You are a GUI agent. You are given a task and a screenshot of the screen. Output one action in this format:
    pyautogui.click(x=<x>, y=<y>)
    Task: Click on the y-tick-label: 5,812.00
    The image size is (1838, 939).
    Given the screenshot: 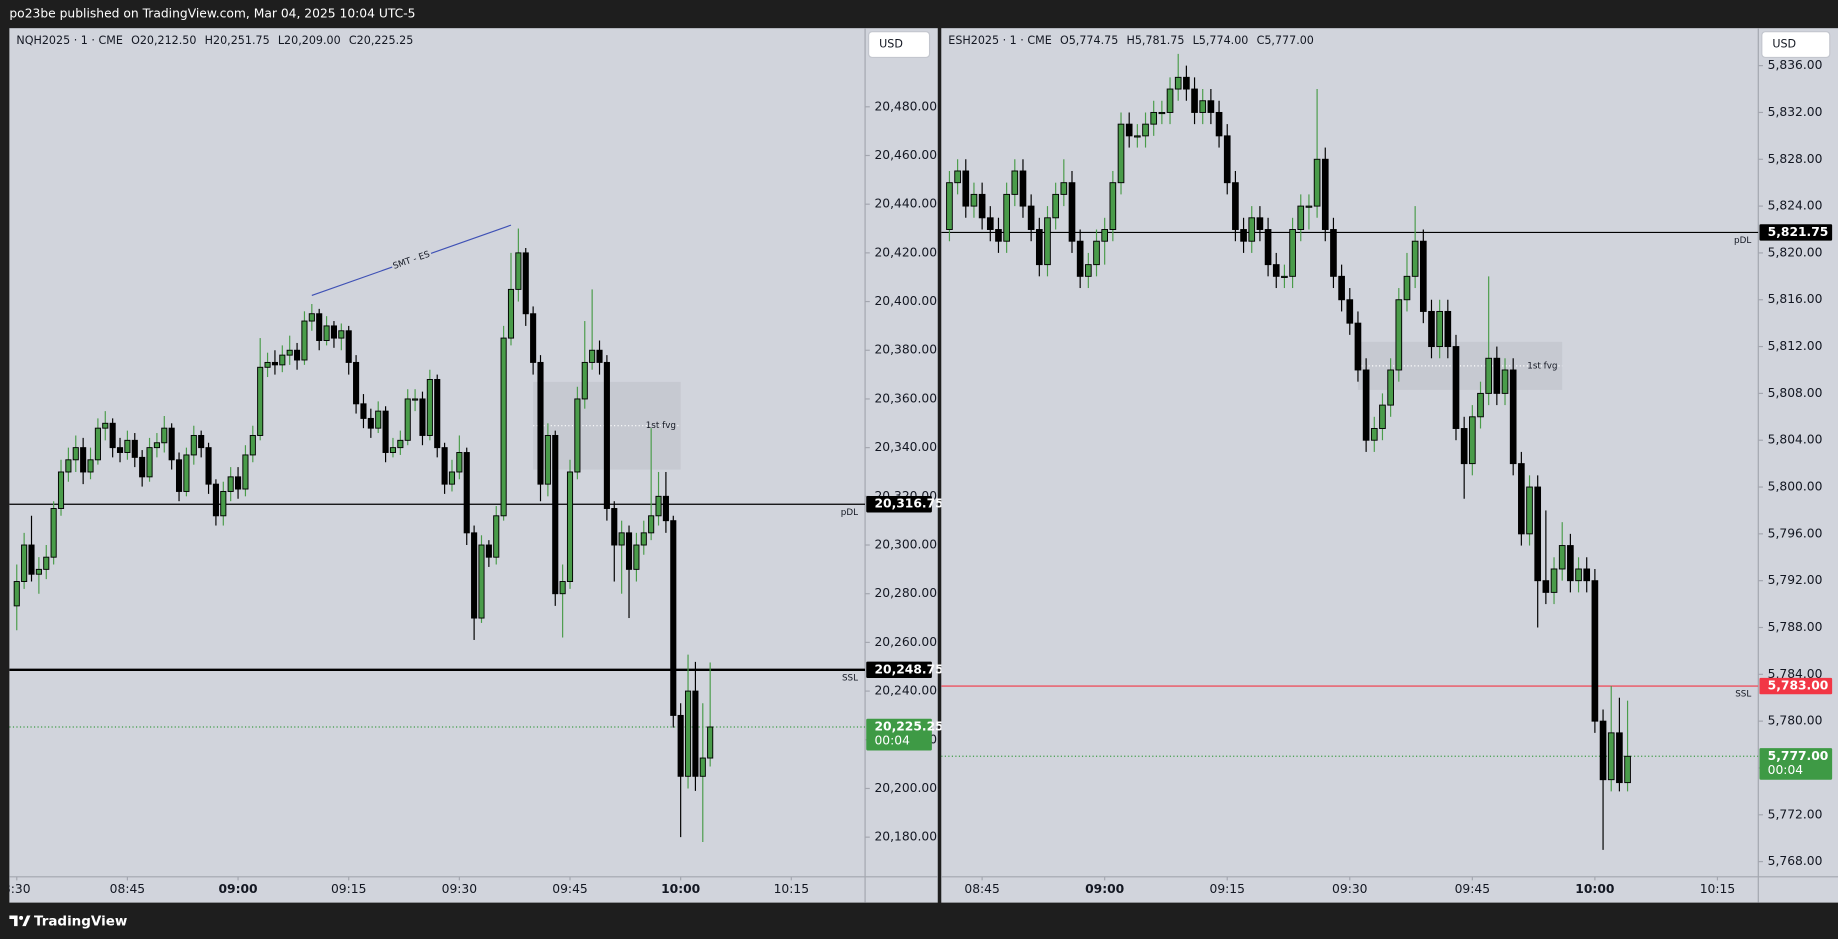 What is the action you would take?
    pyautogui.click(x=1795, y=346)
    